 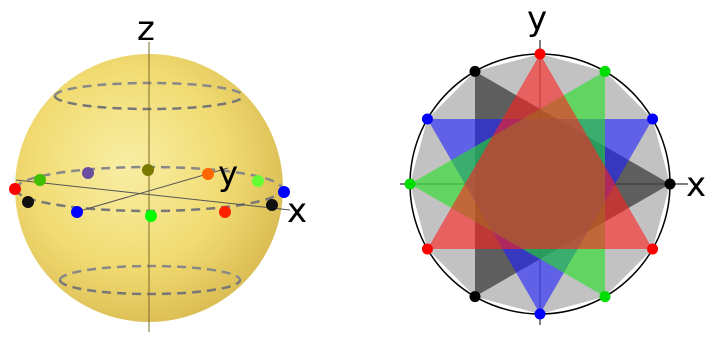 I want to click on olive-point-back, so click(x=148, y=170).